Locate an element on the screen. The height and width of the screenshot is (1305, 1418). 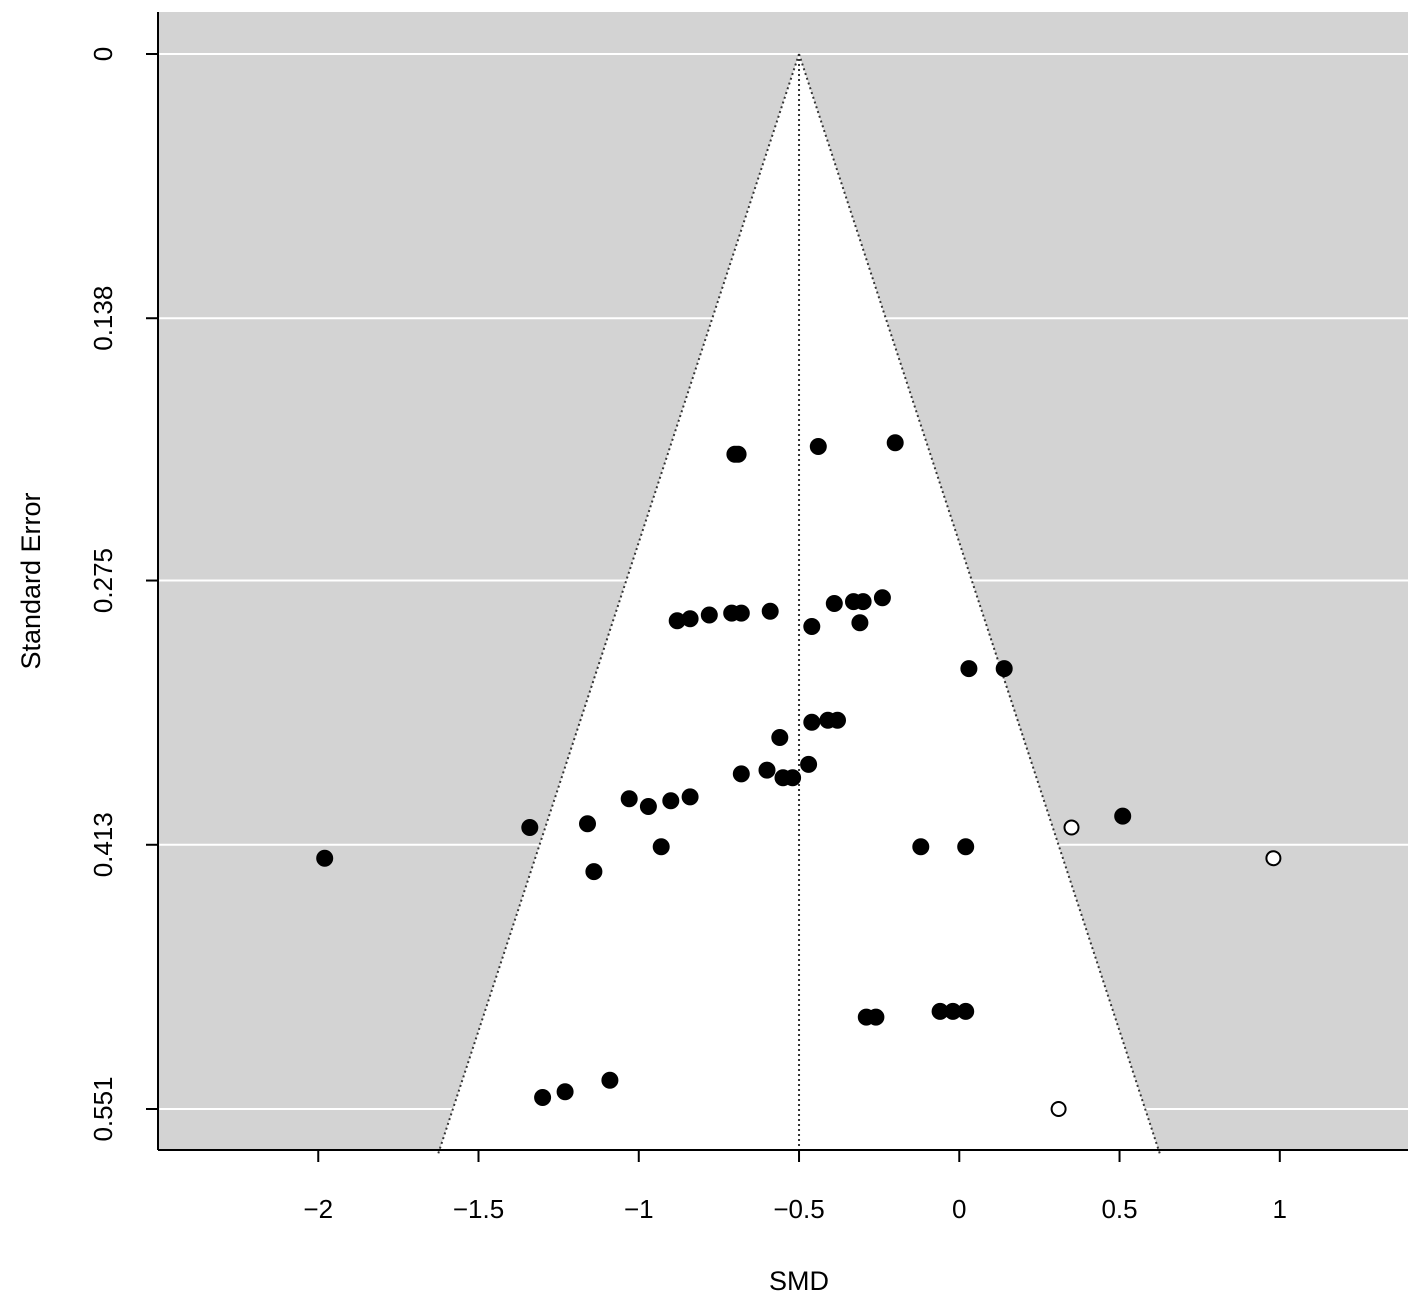
x-axis: −2 −1.5 −1 −0.5 0 0.5 1 is located at coordinates (783, 1186).